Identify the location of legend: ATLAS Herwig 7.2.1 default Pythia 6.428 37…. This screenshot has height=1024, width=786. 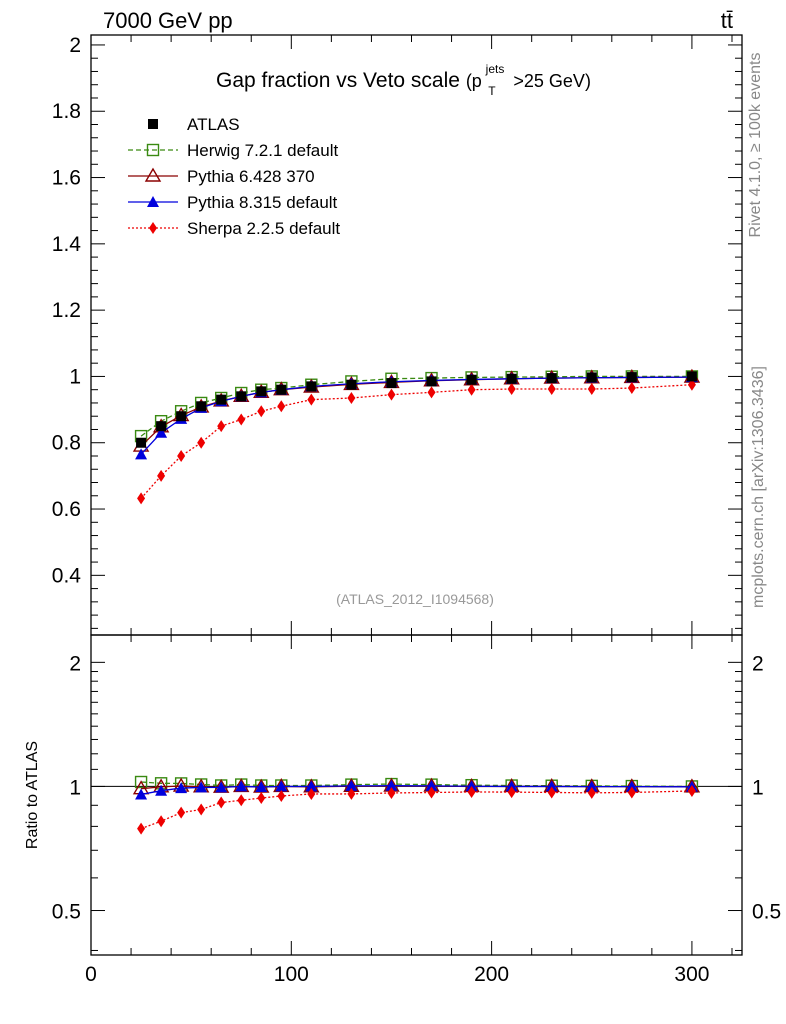
(234, 176).